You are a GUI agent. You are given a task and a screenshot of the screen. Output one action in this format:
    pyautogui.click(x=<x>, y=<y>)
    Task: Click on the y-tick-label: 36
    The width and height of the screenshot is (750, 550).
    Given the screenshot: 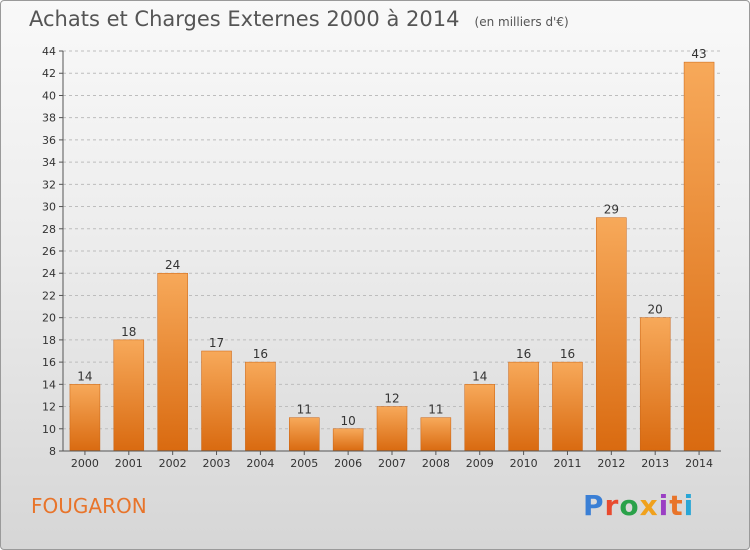 What is the action you would take?
    pyautogui.click(x=49, y=140)
    